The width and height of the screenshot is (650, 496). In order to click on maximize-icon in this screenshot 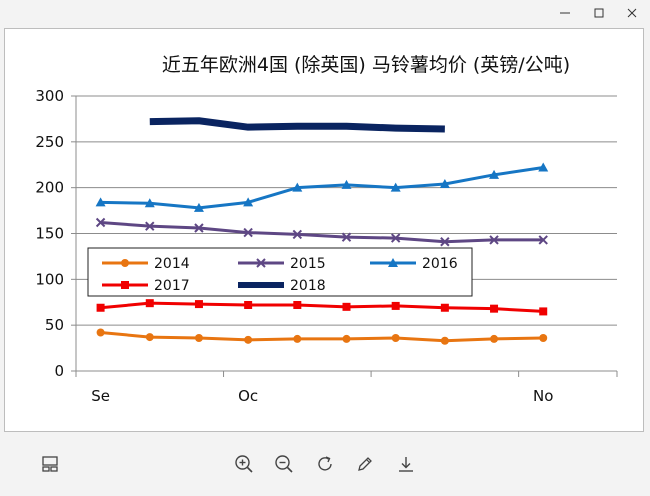, I will do `click(599, 13)`.